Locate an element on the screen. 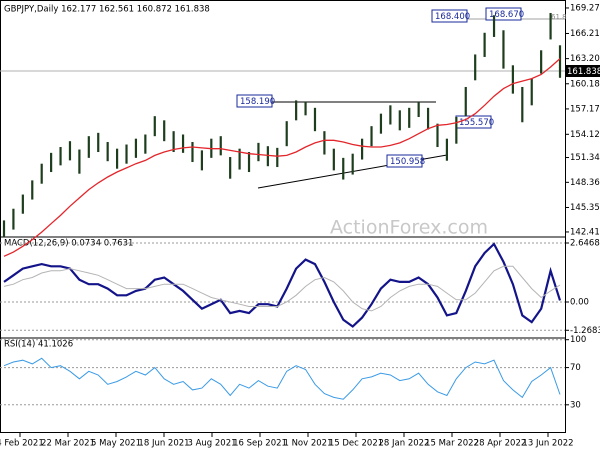 The image size is (600, 450). y-tick-label: 154.125 is located at coordinates (585, 135).